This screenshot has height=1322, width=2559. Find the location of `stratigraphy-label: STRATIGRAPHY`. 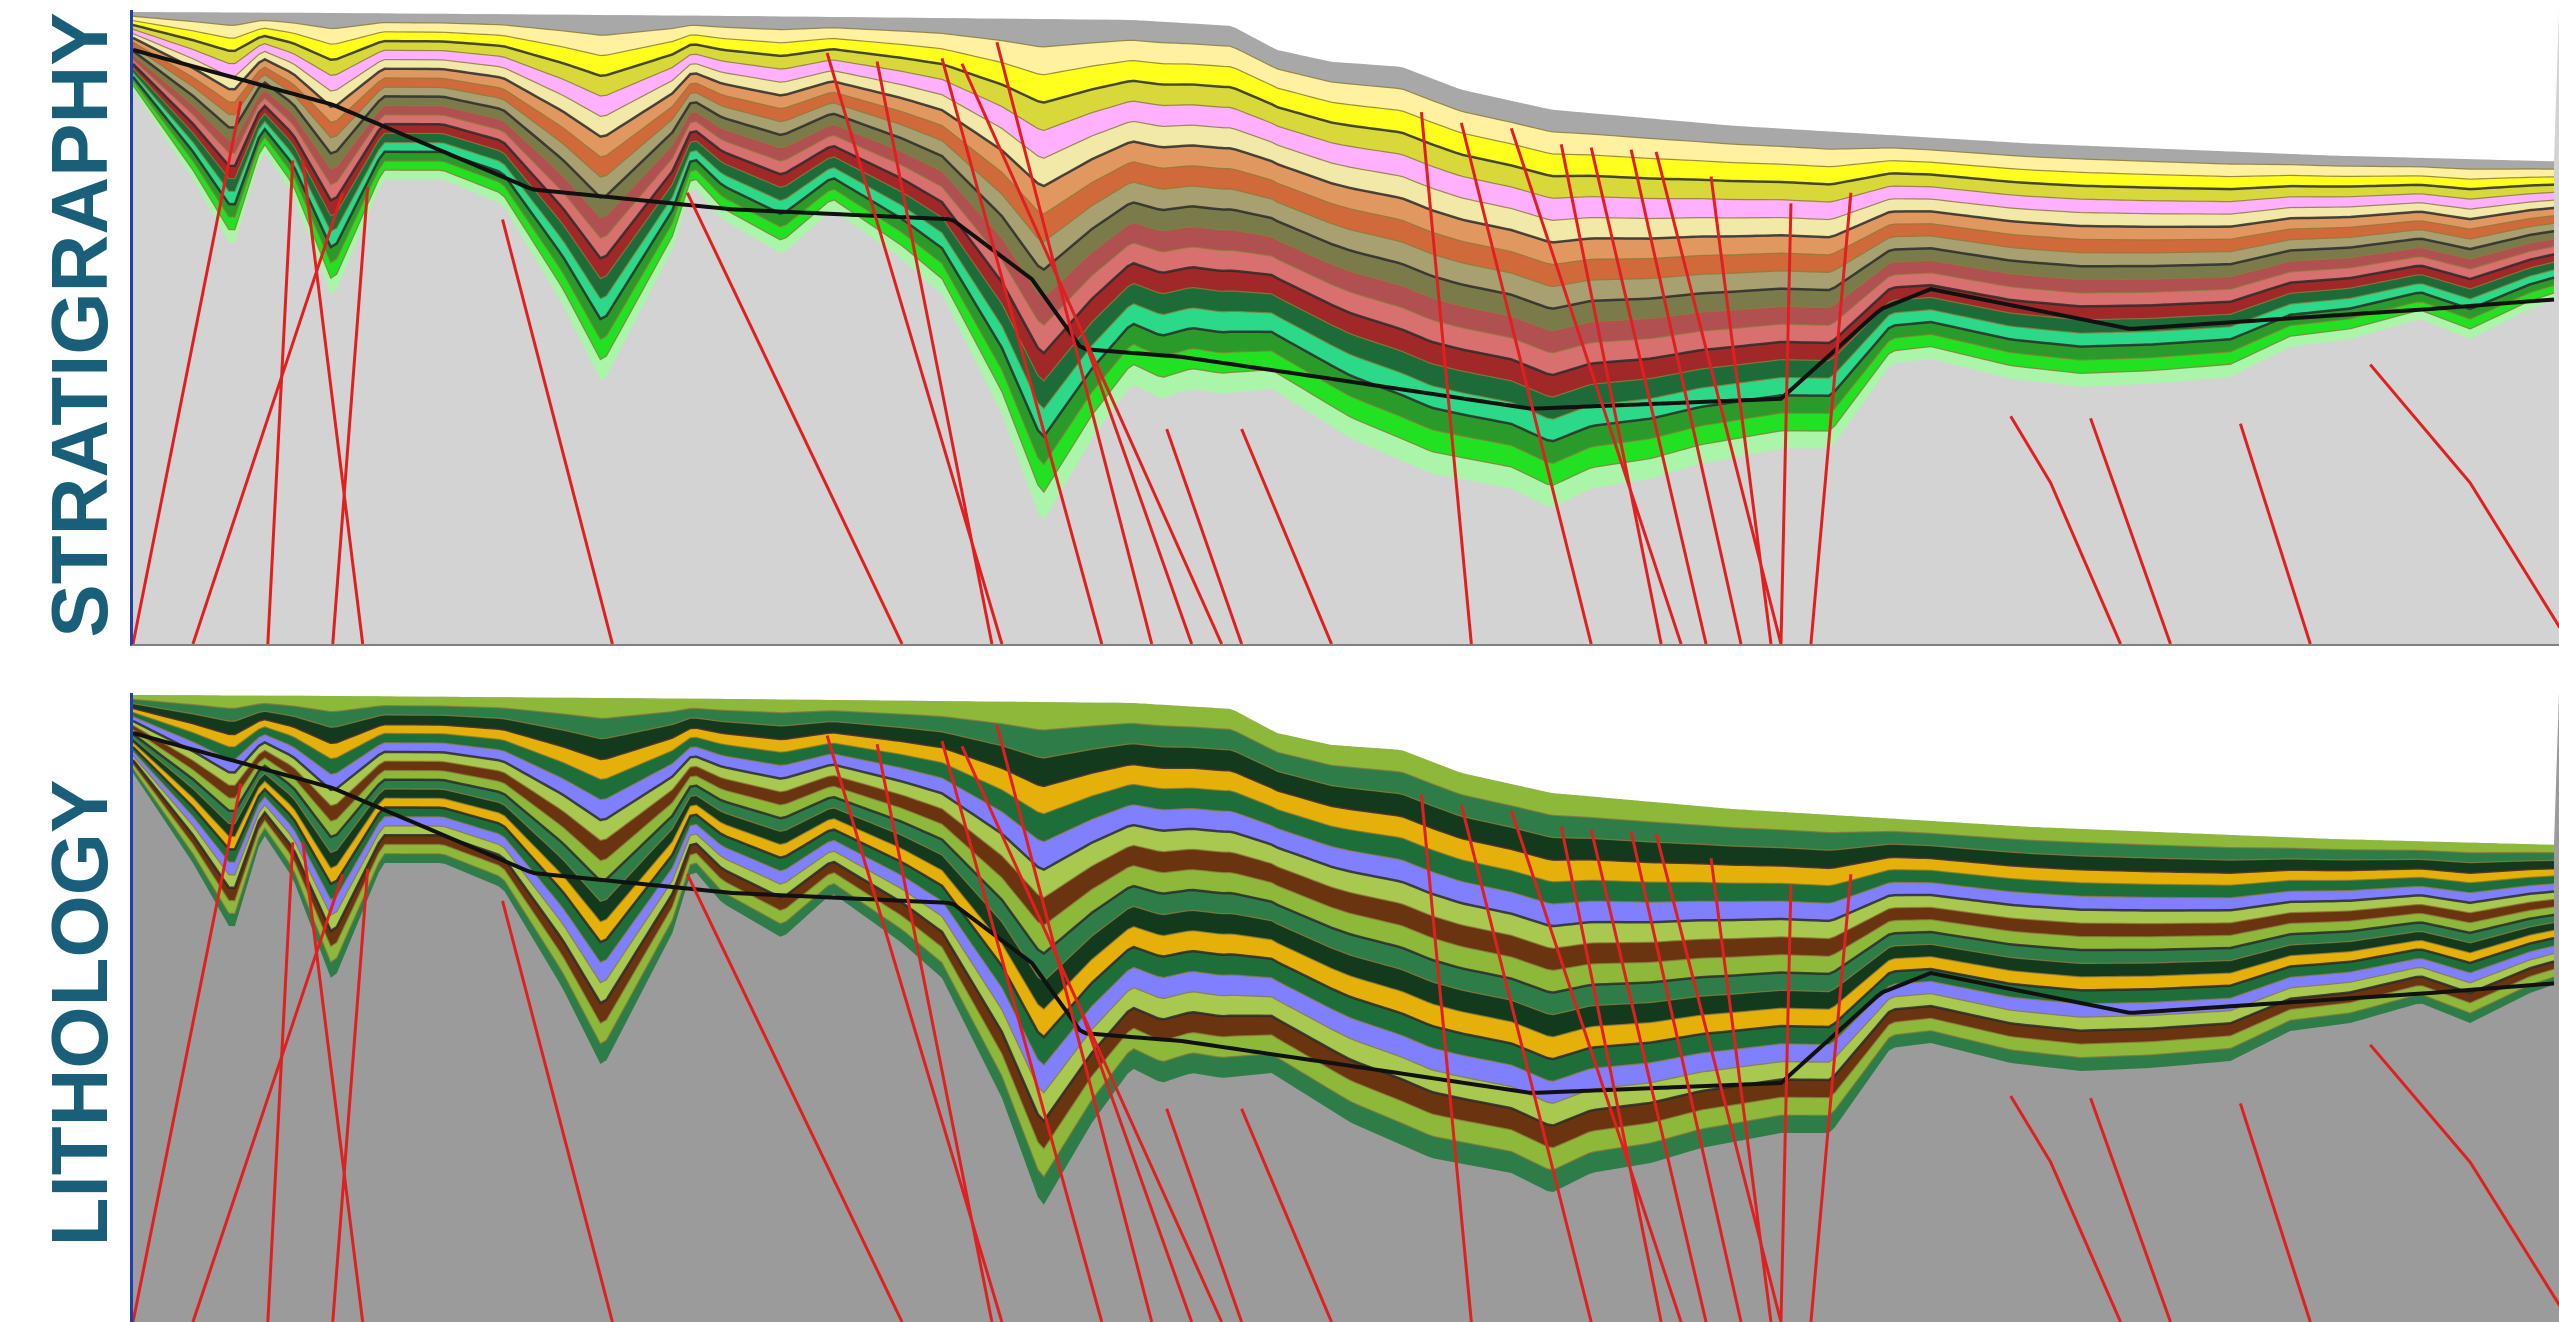

stratigraphy-label: STRATIGRAPHY is located at coordinates (79, 325).